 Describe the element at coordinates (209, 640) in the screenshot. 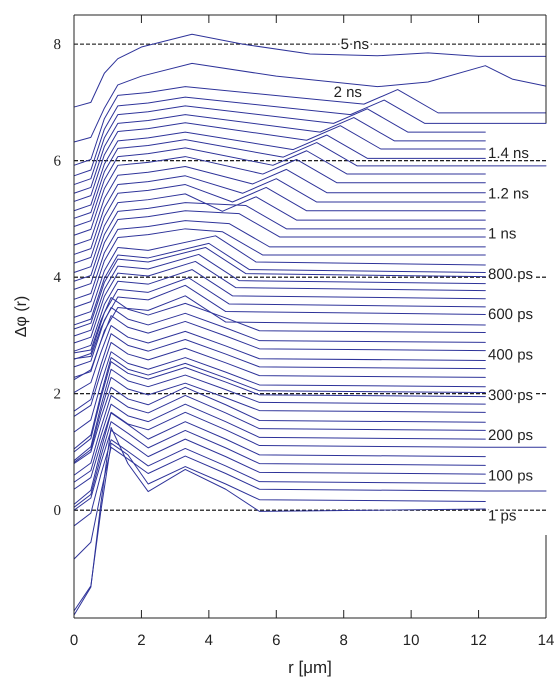

I see `x-tick-label: 4` at that location.